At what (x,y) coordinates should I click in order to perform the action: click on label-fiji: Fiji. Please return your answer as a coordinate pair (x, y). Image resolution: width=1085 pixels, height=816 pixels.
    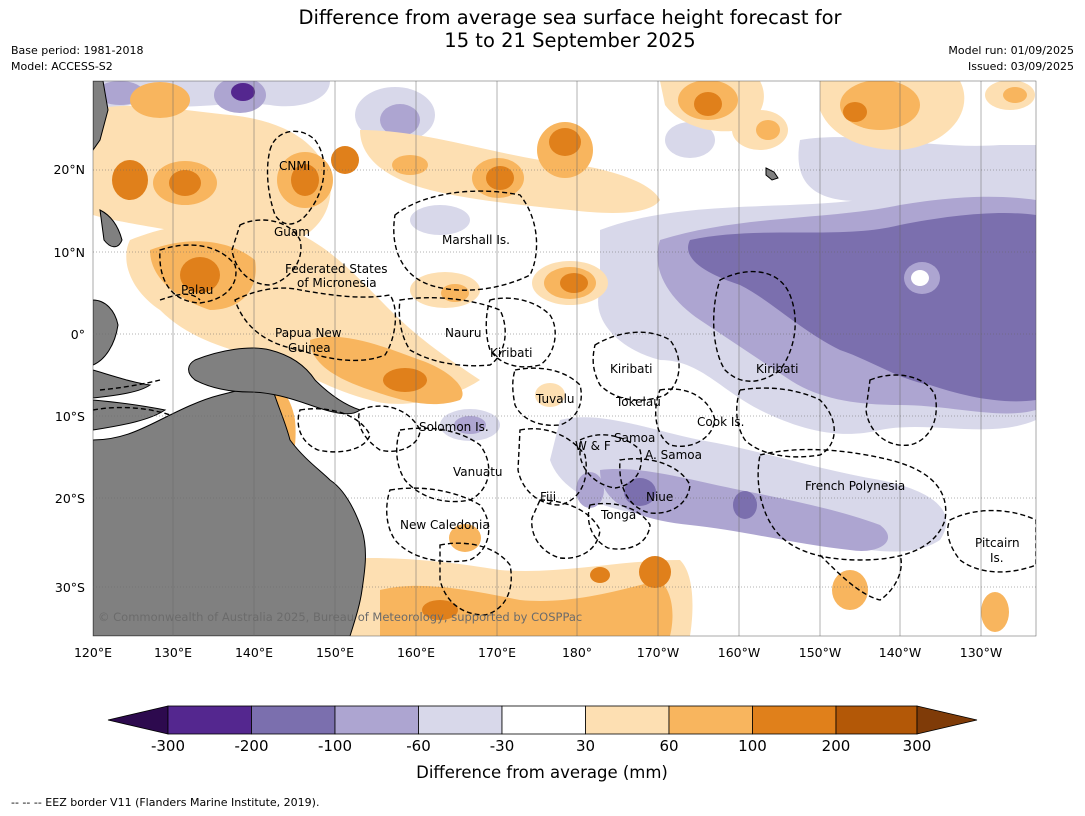
    Looking at the image, I should click on (548, 497).